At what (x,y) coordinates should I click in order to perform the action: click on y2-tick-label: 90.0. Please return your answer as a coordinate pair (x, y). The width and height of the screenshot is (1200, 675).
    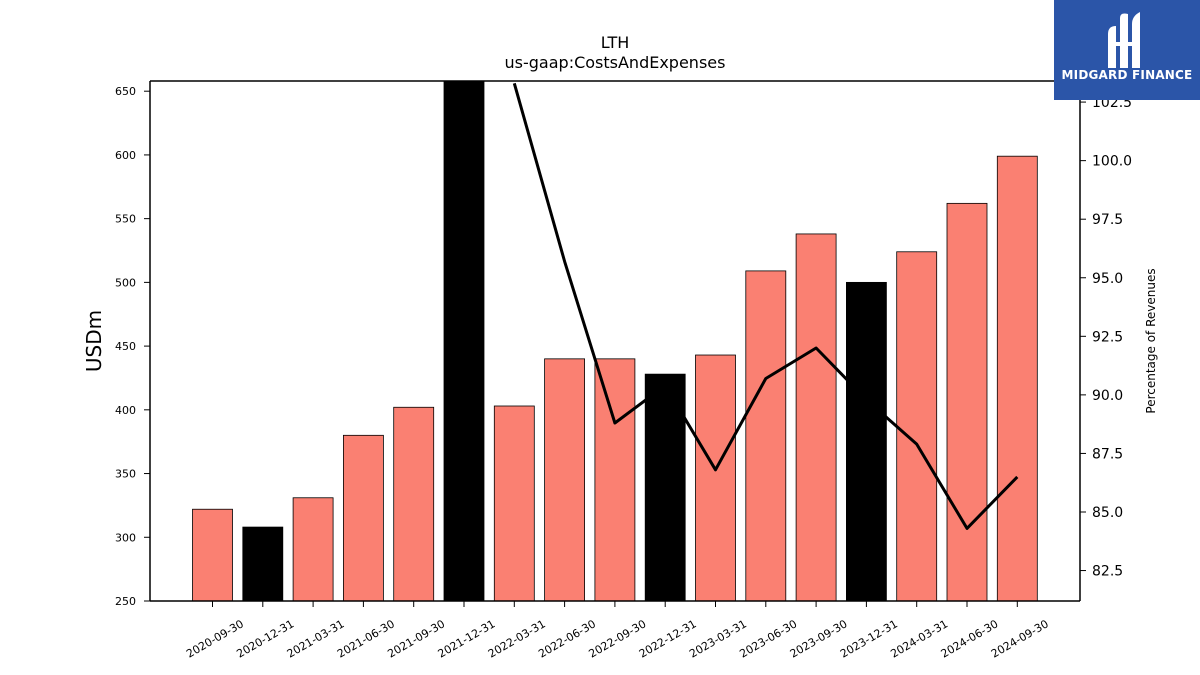
    Looking at the image, I should click on (1107, 396).